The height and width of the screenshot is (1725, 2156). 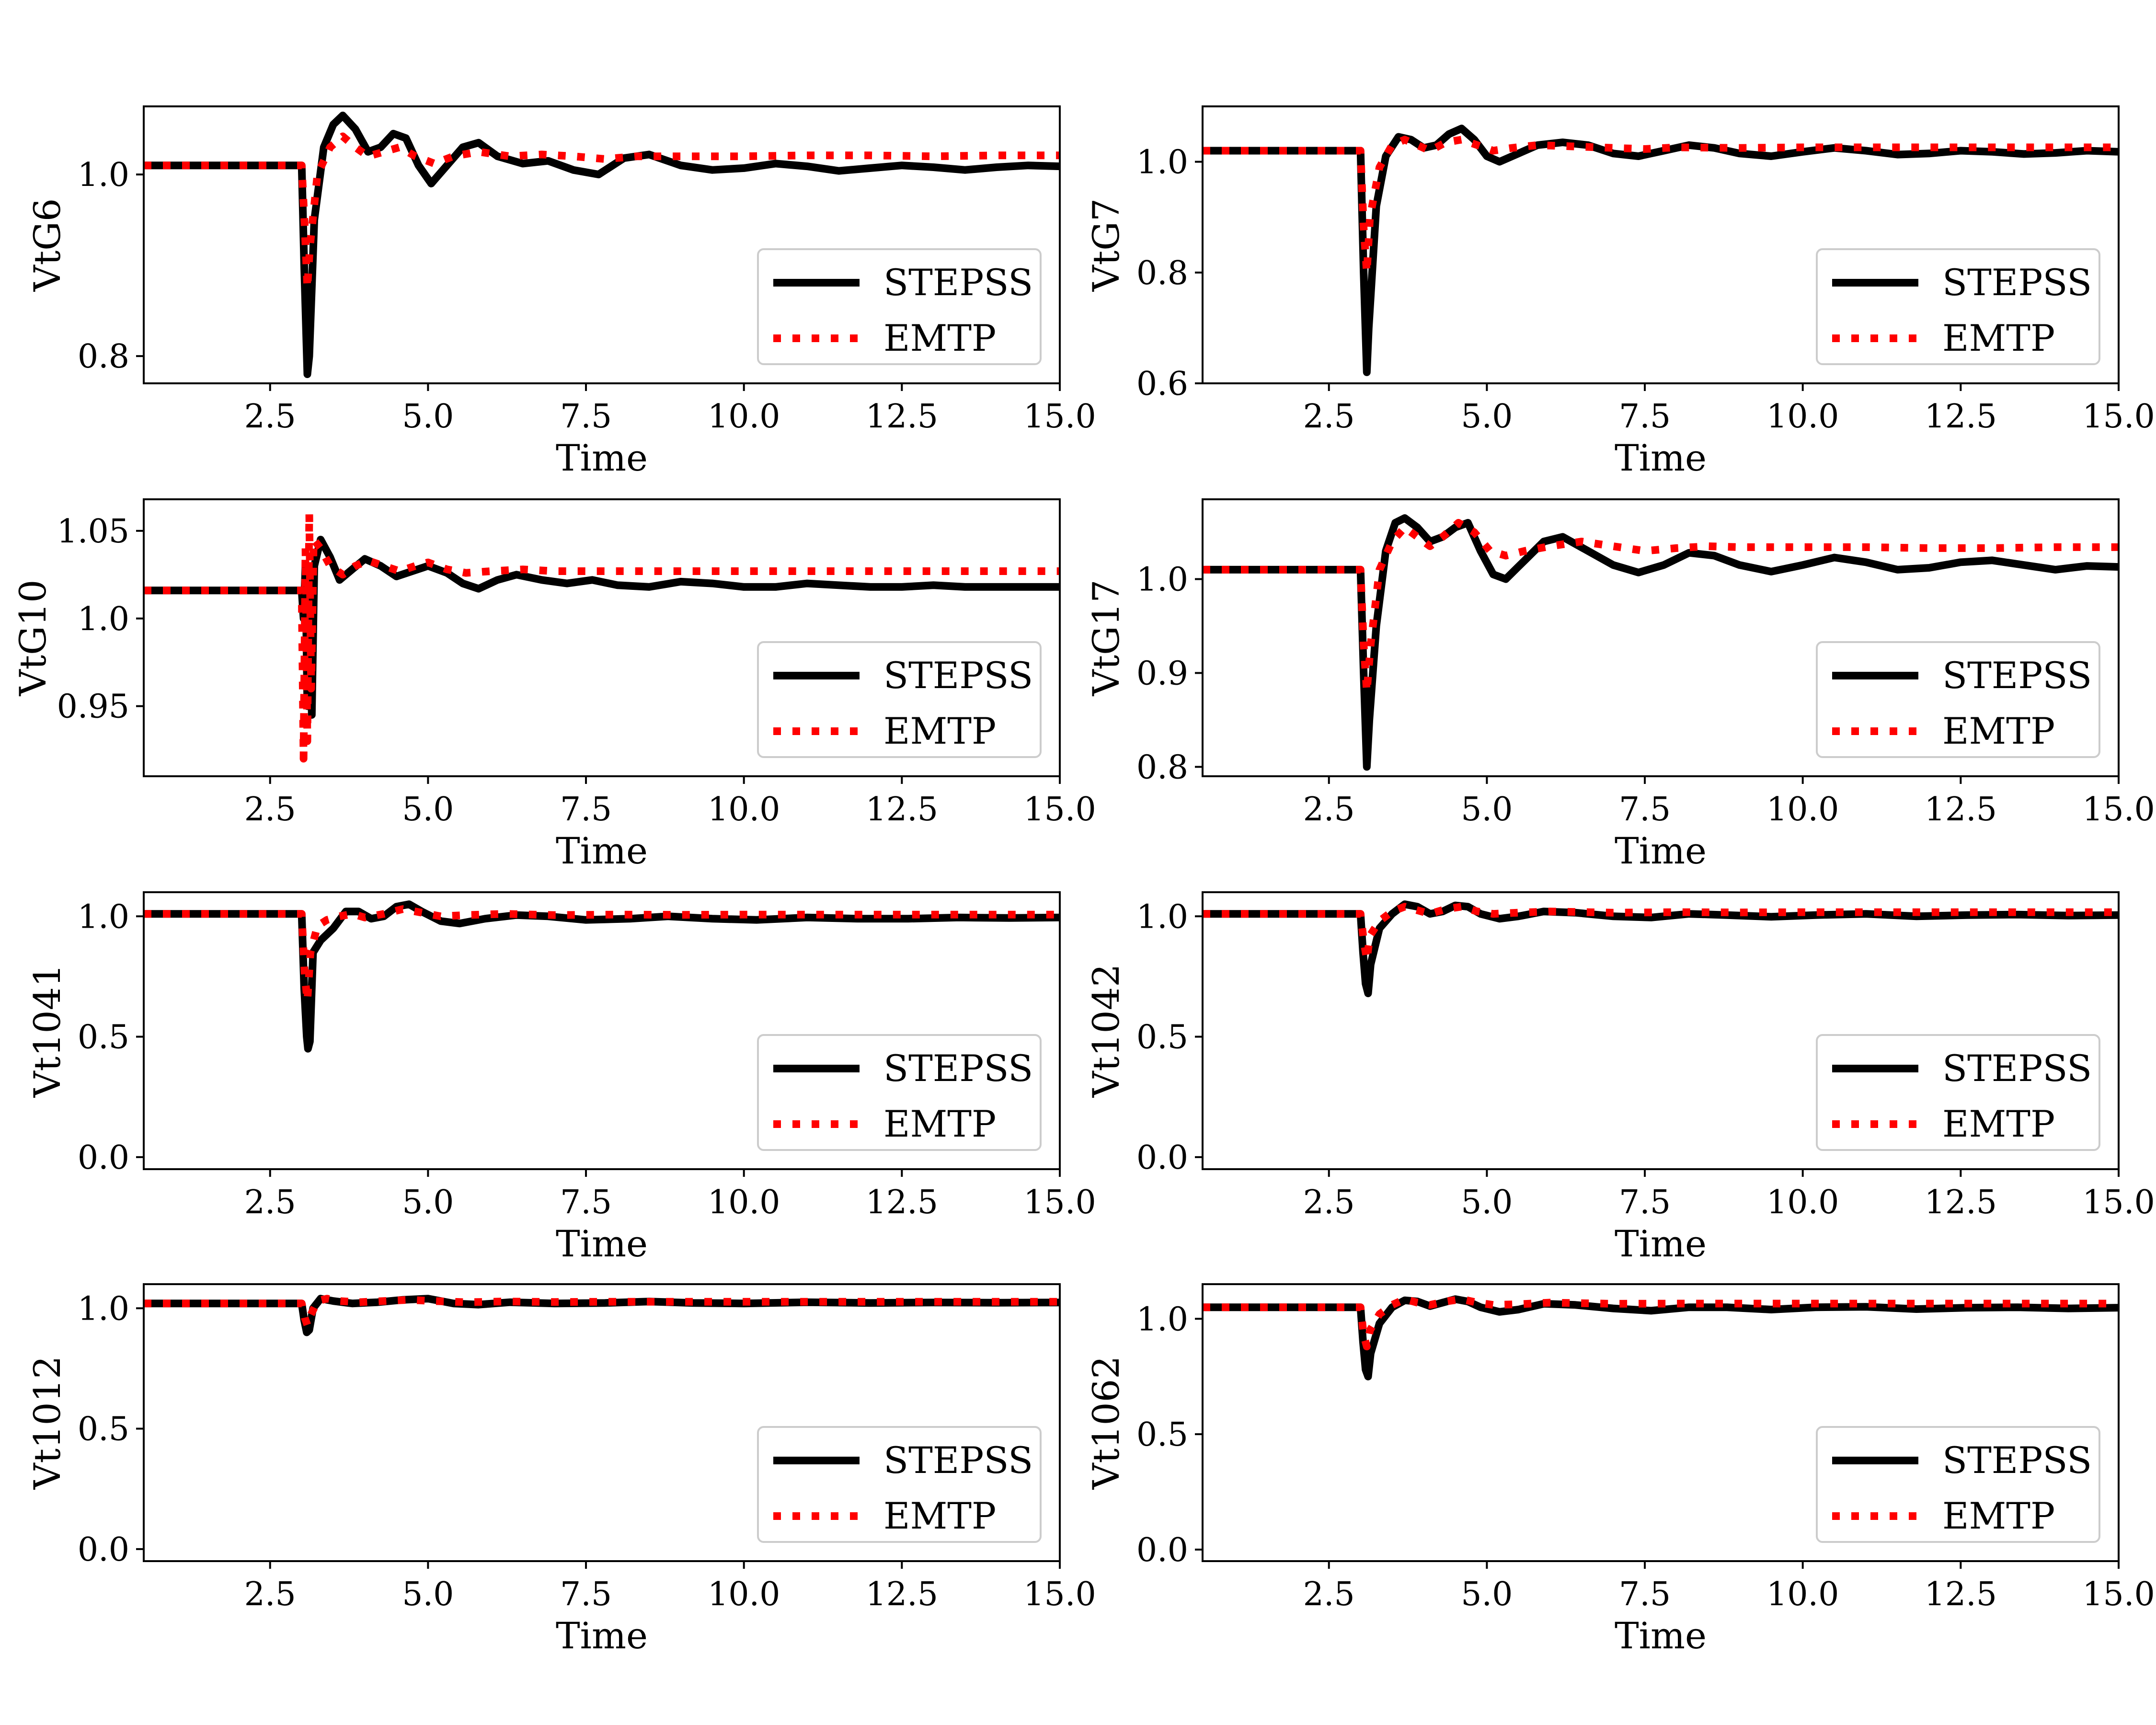 What do you see at coordinates (93, 707) in the screenshot?
I see `y-tick-label: 0.95` at bounding box center [93, 707].